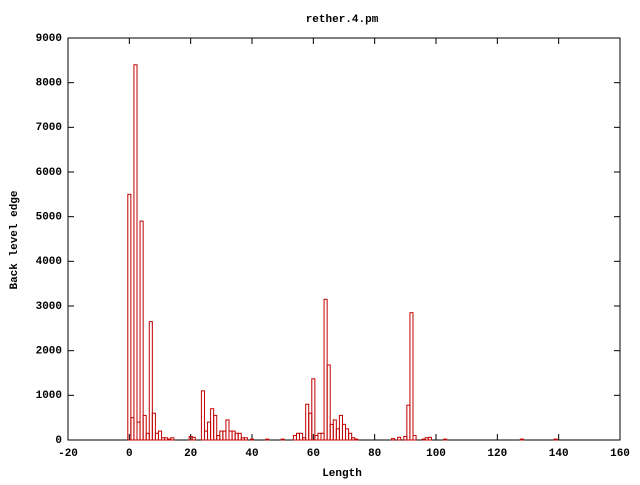 The width and height of the screenshot is (640, 485). I want to click on x-axis-label: Length, so click(342, 474).